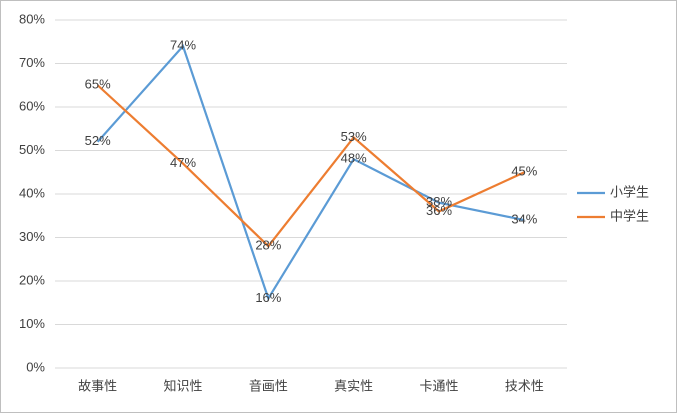  What do you see at coordinates (354, 136) in the screenshot?
I see `data-label: 53%` at bounding box center [354, 136].